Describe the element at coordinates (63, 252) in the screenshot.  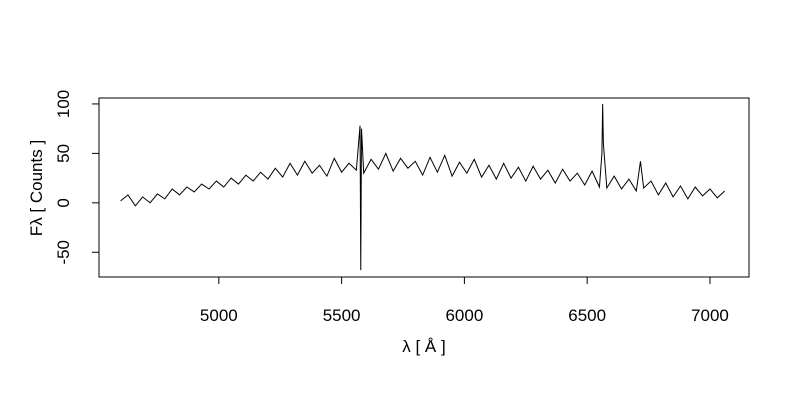
I see `y-tick-label: -50` at that location.